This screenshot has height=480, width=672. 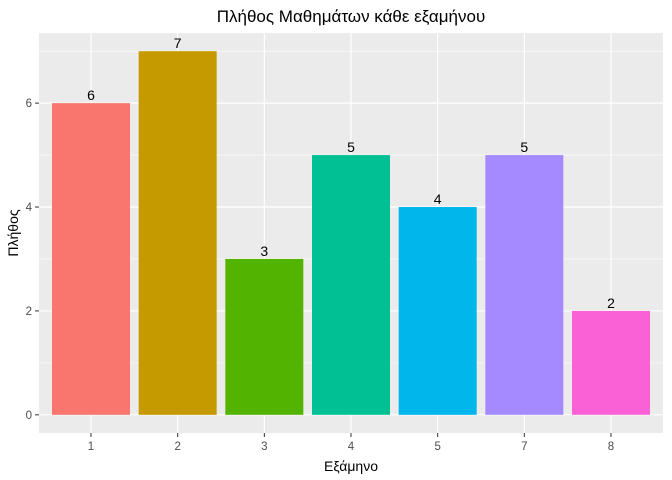 I want to click on y-tick-label: 2, so click(x=29, y=312).